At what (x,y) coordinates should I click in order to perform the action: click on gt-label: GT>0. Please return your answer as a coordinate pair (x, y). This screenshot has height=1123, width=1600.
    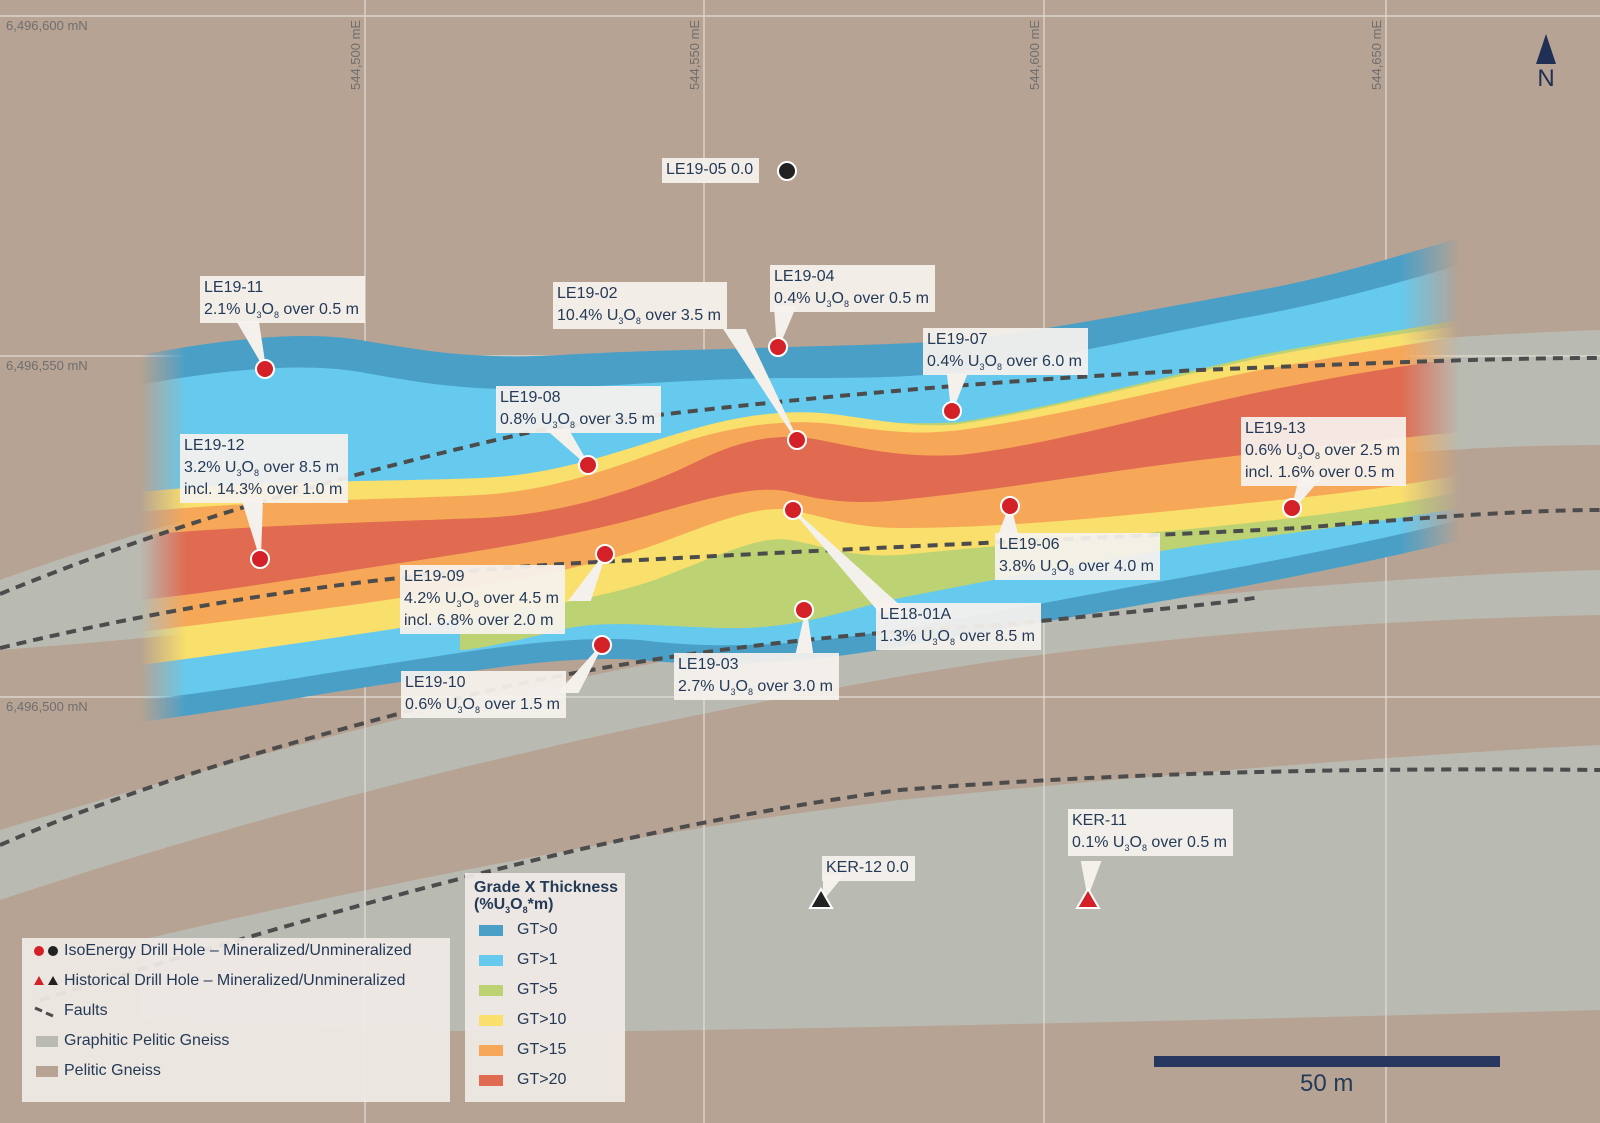
    Looking at the image, I should click on (537, 929).